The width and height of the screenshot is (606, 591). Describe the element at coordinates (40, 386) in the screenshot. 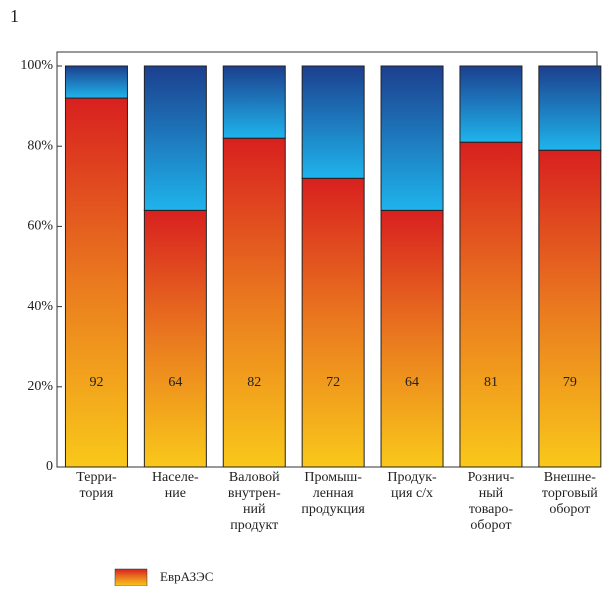

I see `y-tick-label: 20%` at that location.